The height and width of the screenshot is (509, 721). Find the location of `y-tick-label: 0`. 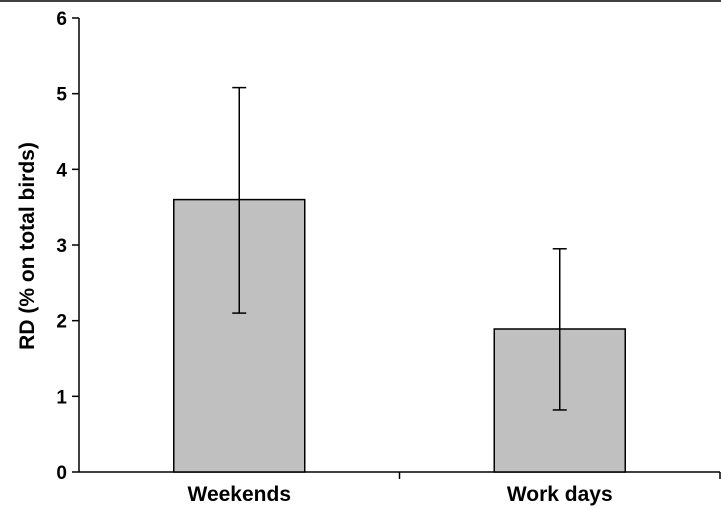

y-tick-label: 0 is located at coordinates (61, 473).